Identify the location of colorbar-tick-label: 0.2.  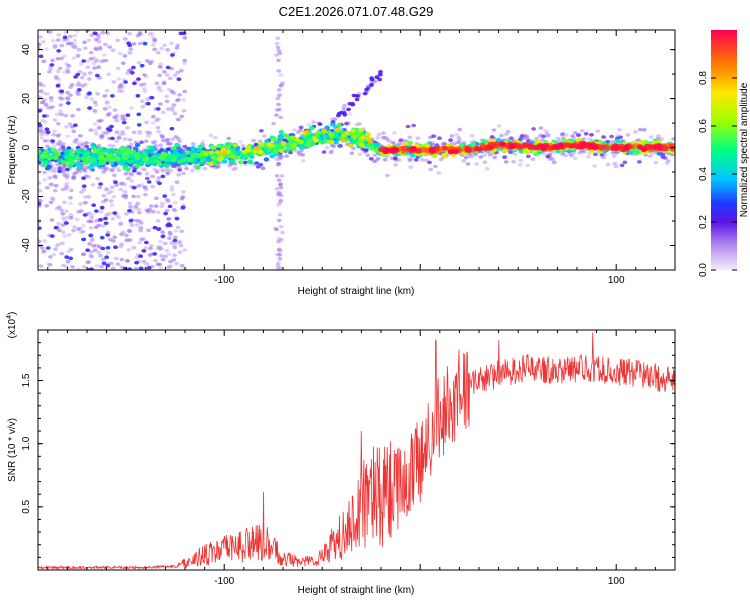
(703, 222).